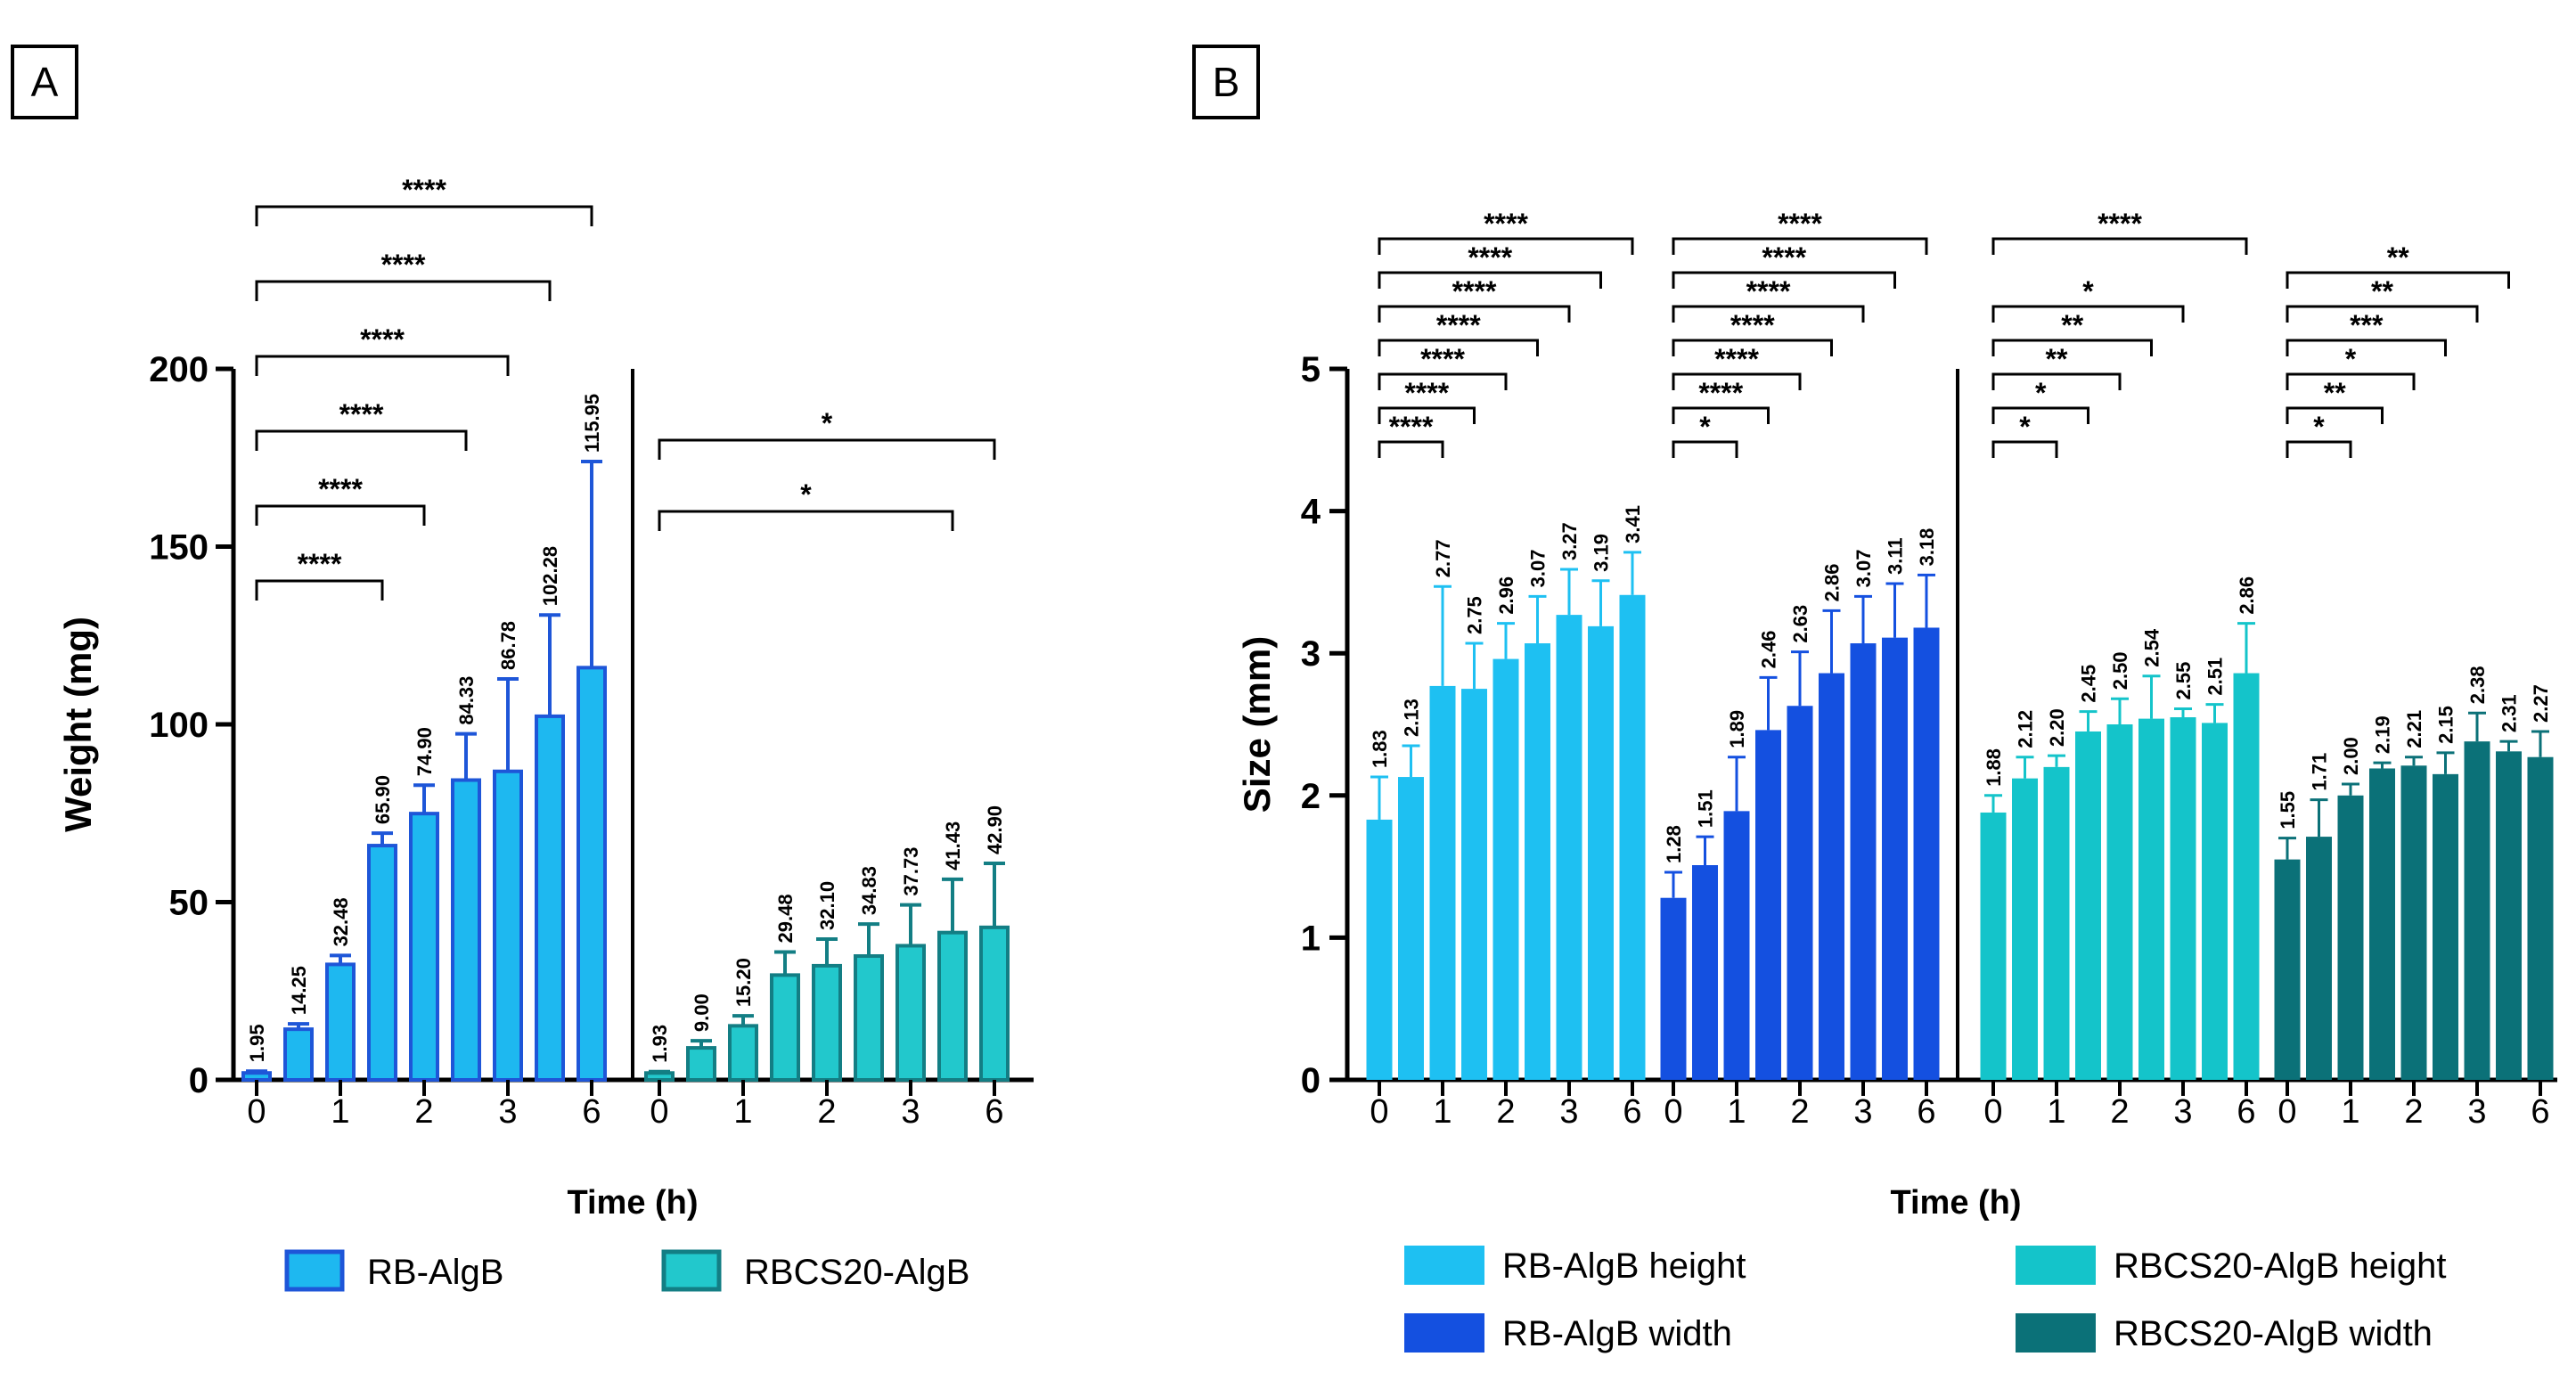 This screenshot has width=2576, height=1373. Describe the element at coordinates (2477, 685) in the screenshot. I see `data-label: 2.38` at that location.